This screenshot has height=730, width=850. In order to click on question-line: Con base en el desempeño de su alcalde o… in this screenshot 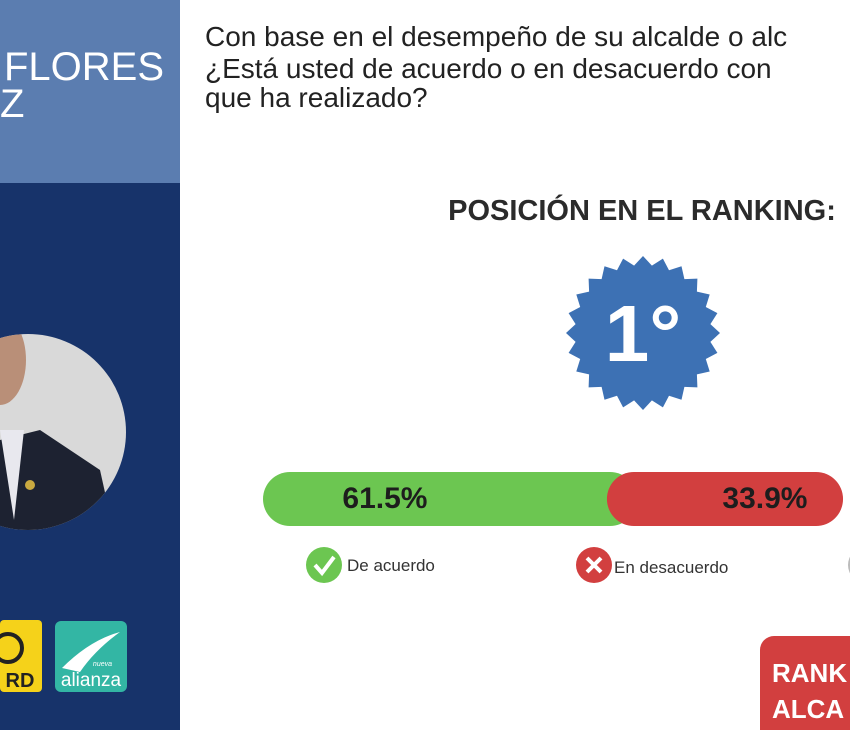, I will do `click(496, 36)`.